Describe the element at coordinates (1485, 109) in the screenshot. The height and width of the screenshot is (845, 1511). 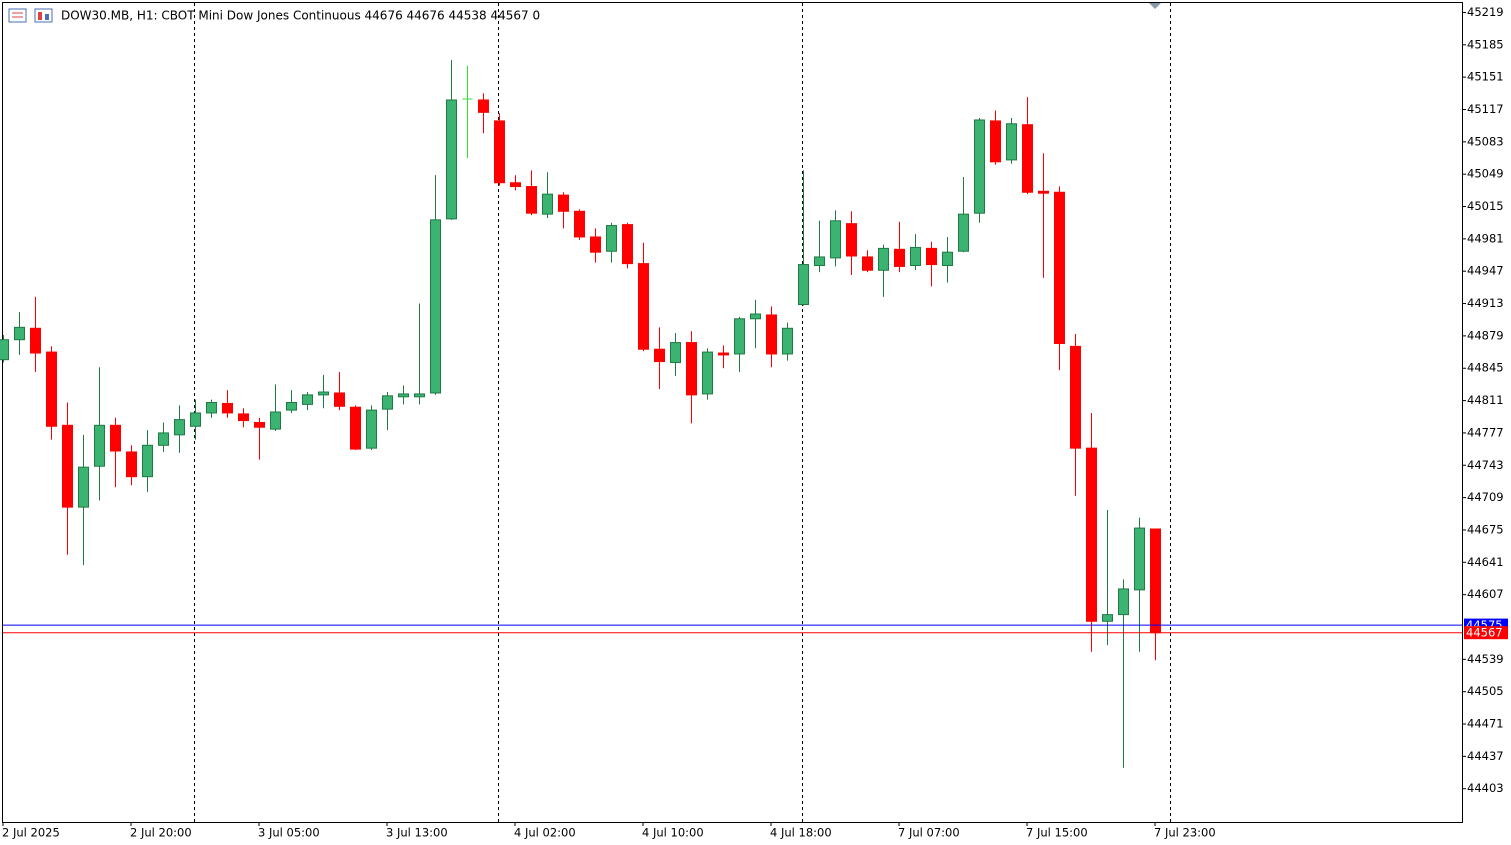
I see `y-tick-label: 45117` at that location.